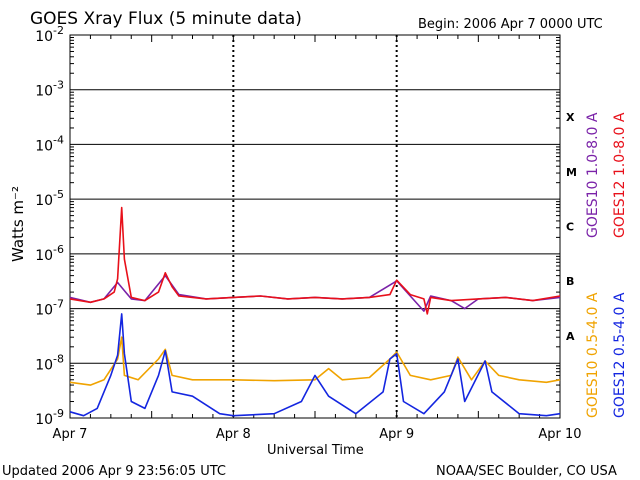 The width and height of the screenshot is (640, 480). What do you see at coordinates (49, 308) in the screenshot?
I see `y-tick-label: 10⁻⁷` at bounding box center [49, 308].